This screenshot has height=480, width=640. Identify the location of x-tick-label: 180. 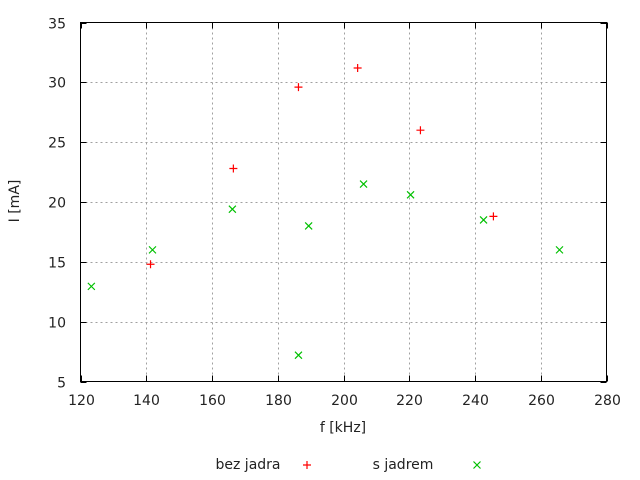
(278, 401).